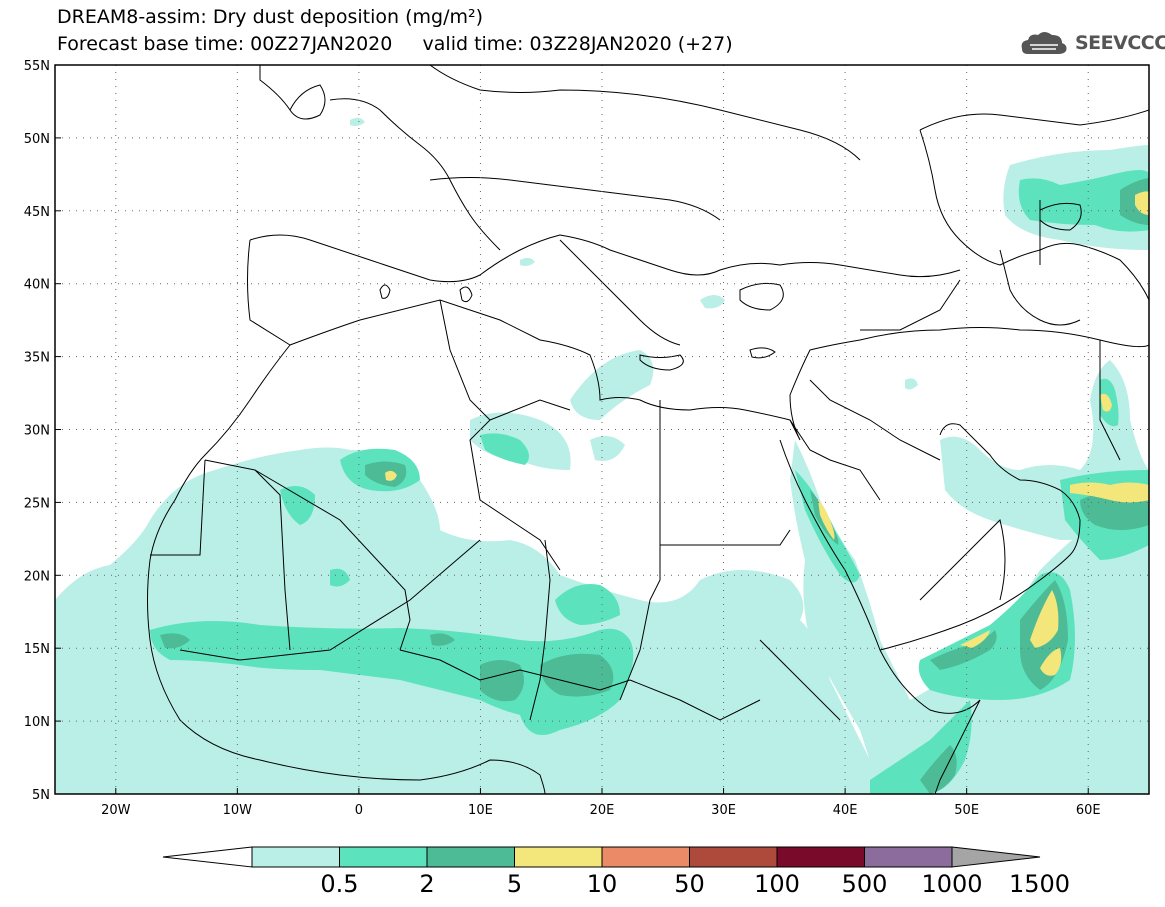  I want to click on lon-tick-label: 10E, so click(480, 810).